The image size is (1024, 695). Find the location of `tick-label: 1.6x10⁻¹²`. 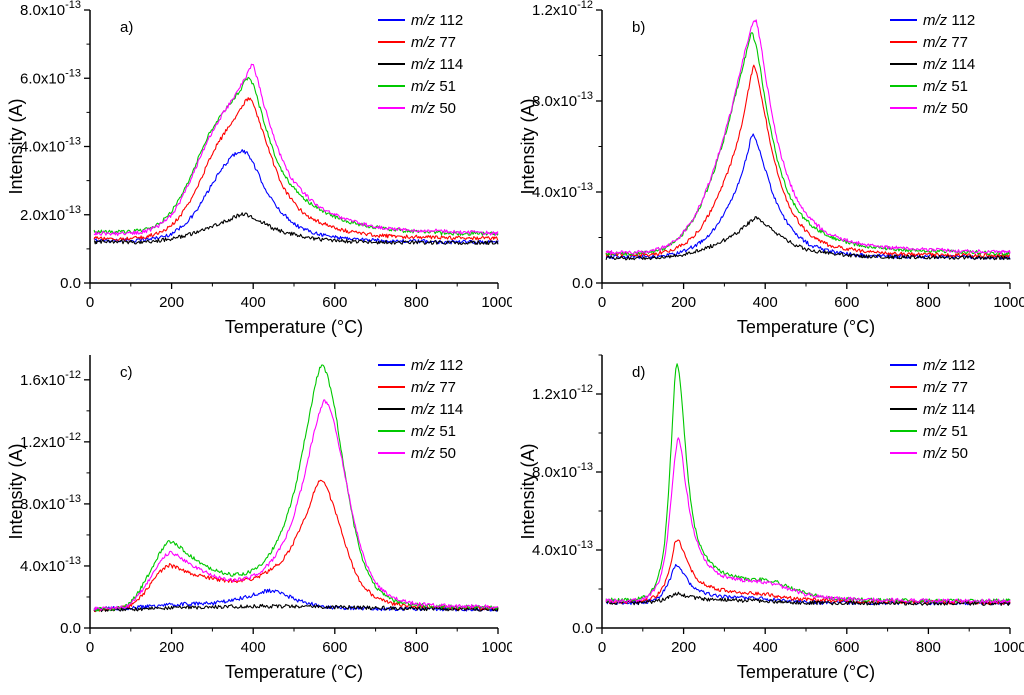

tick-label: 1.6x10⁻¹² is located at coordinates (50, 379).